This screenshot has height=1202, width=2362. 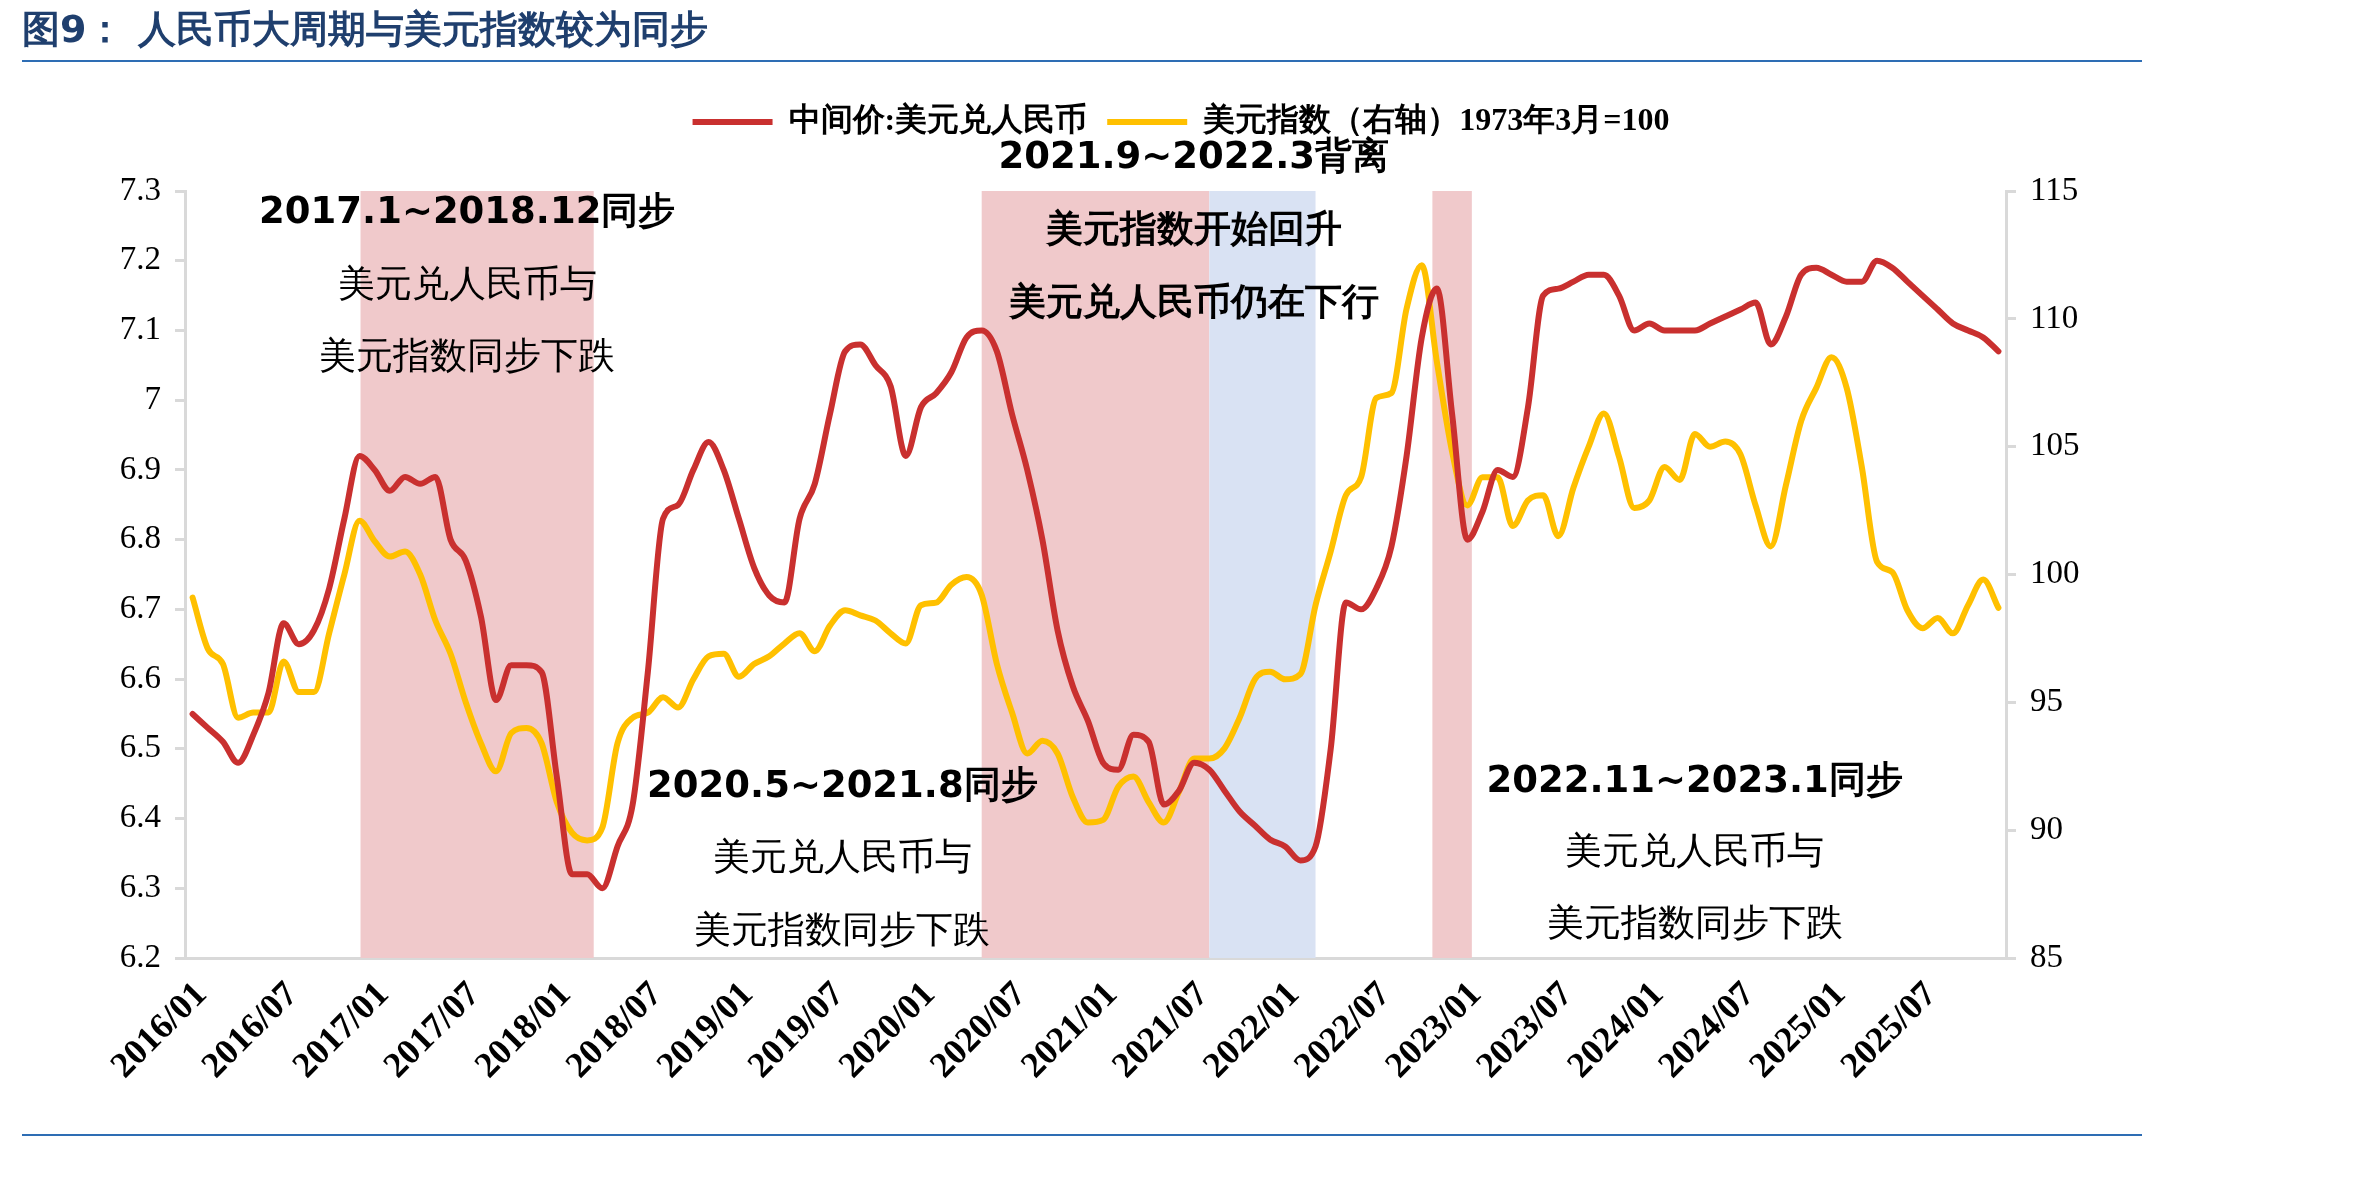 What do you see at coordinates (140, 258) in the screenshot?
I see `y-tick-label: 7.2` at bounding box center [140, 258].